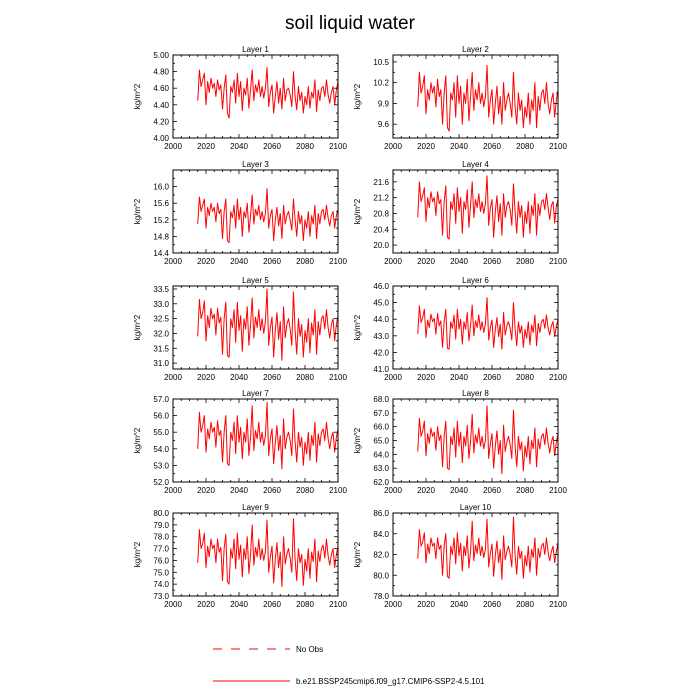  I want to click on y-tick-label: 66.0, so click(381, 427).